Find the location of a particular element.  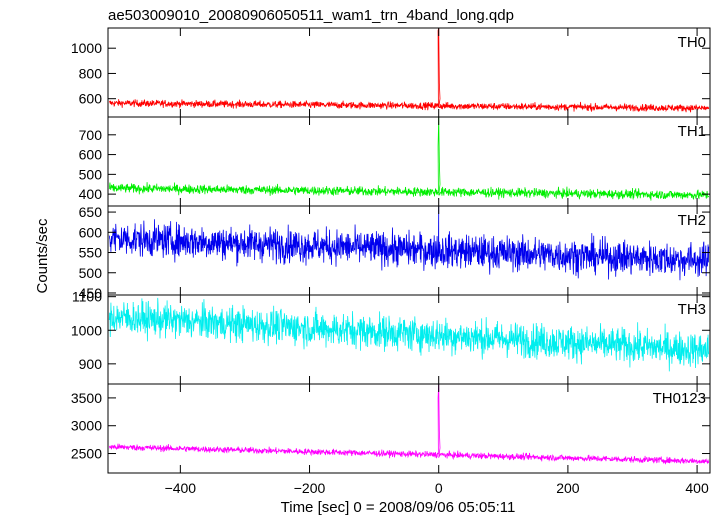

x-tick-label: 0 is located at coordinates (439, 488).